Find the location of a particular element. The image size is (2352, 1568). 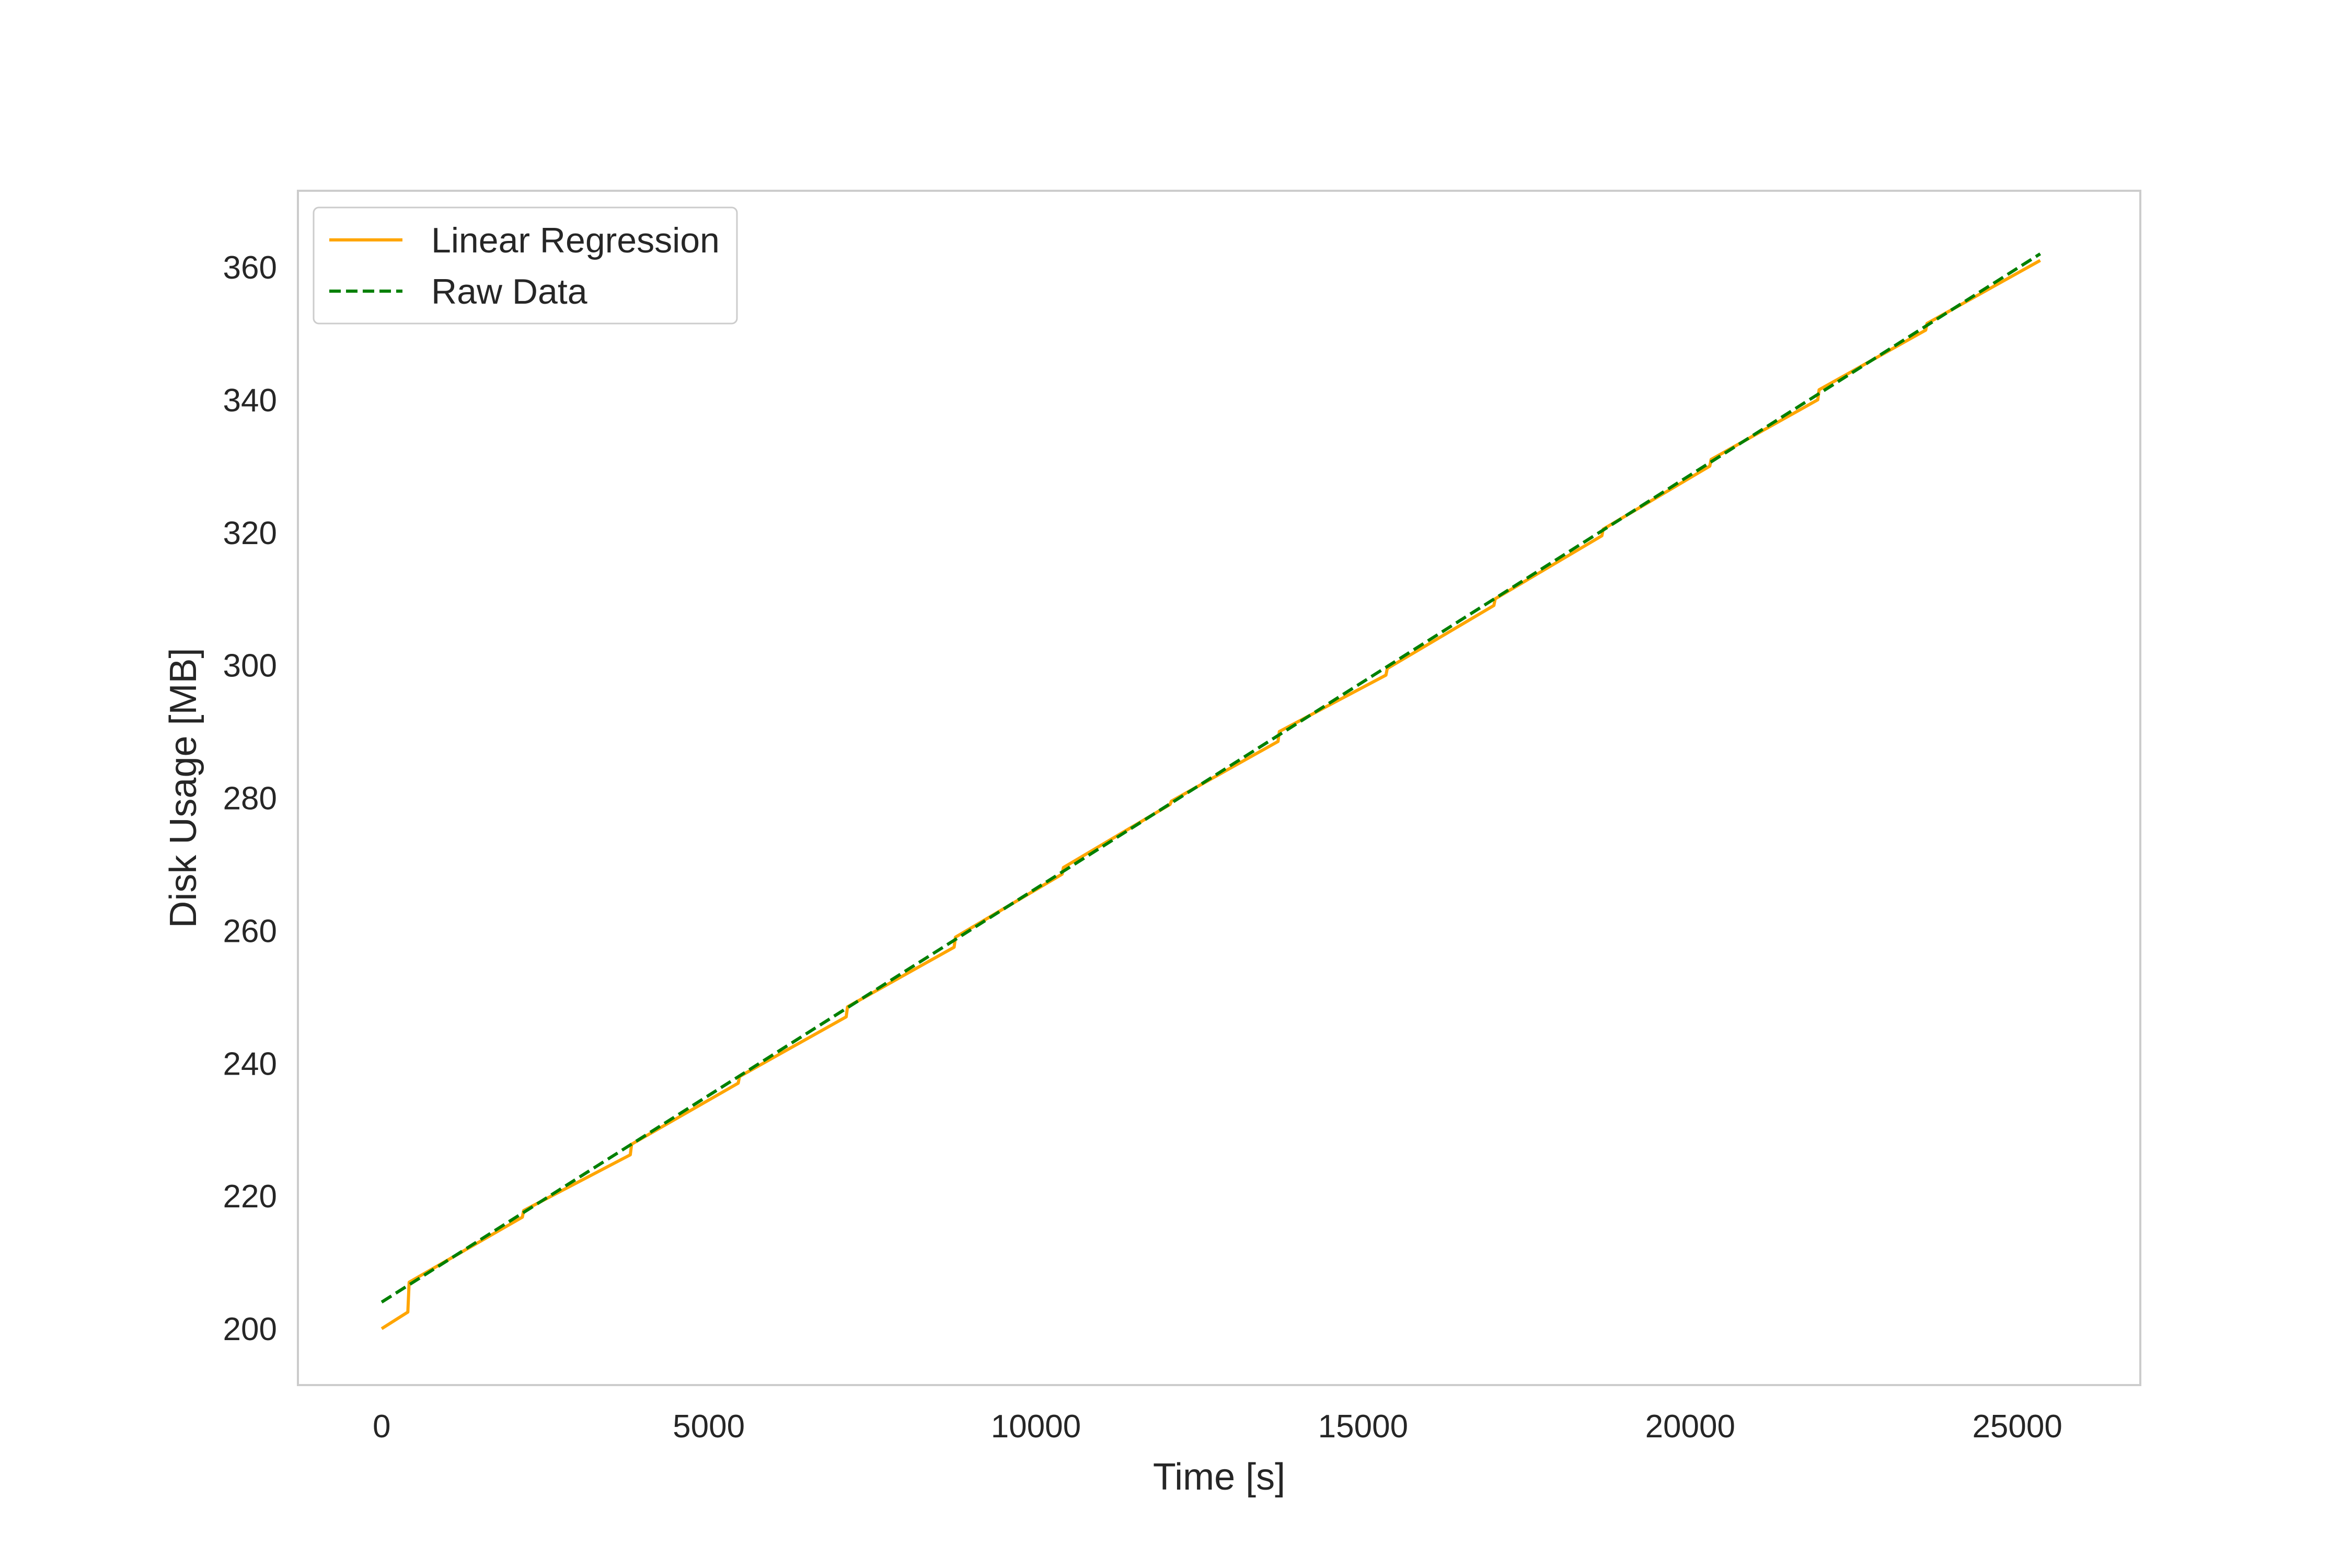

y-tick-label: 240 is located at coordinates (250, 1064).